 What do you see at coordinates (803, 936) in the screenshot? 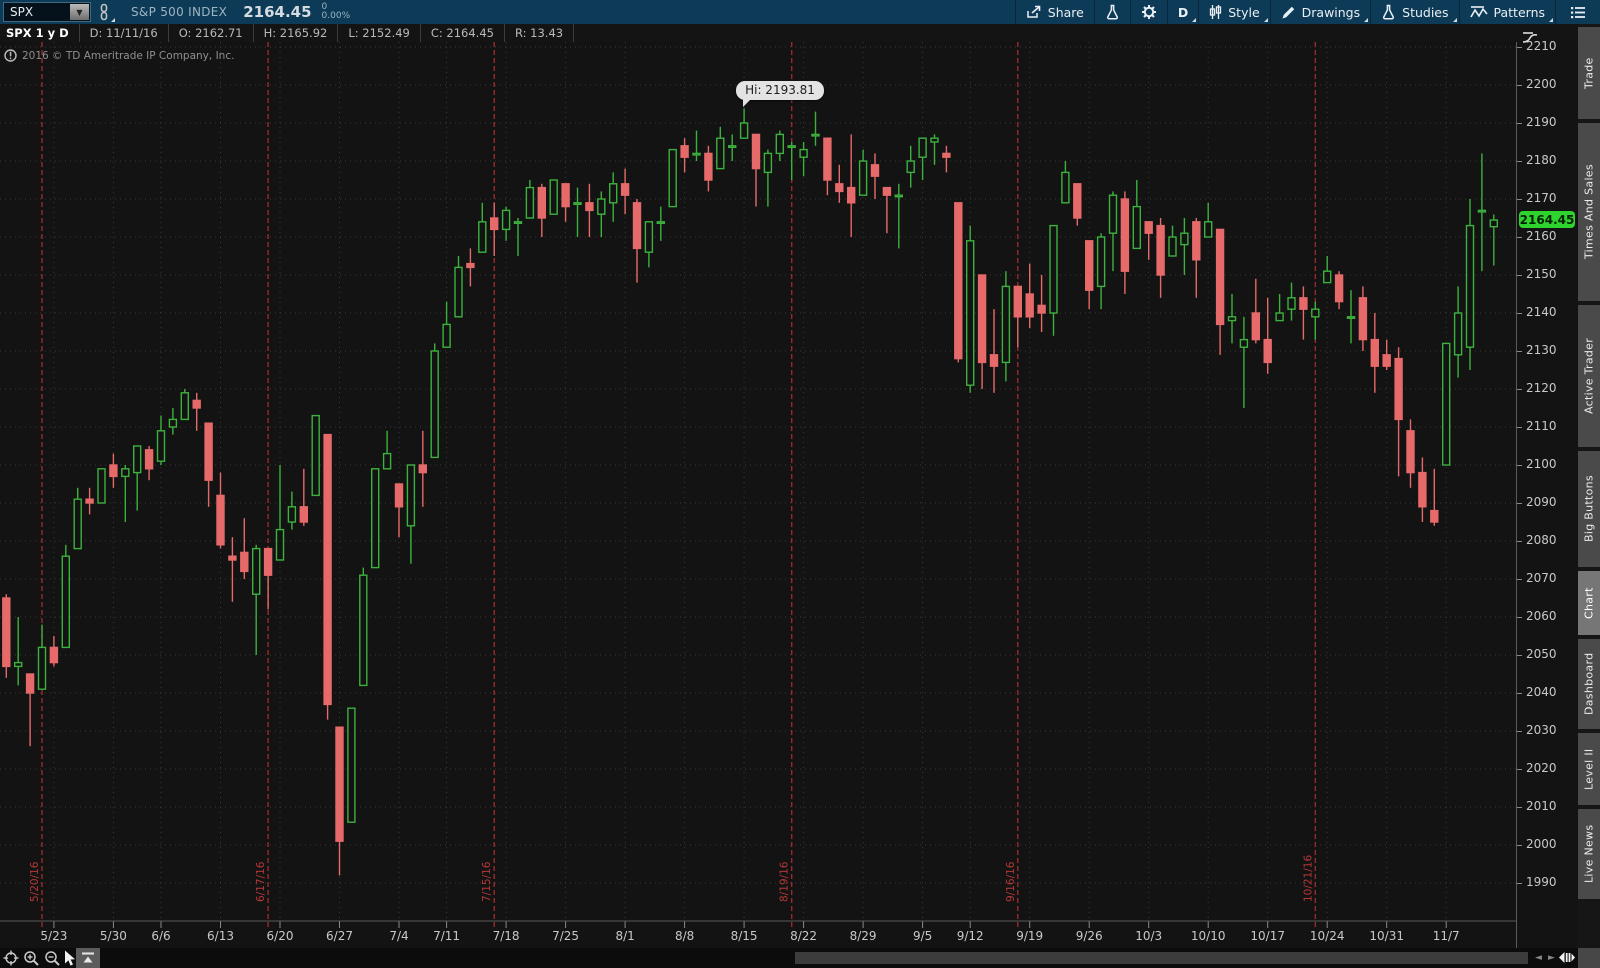
I see `svg-text: 8/22` at bounding box center [803, 936].